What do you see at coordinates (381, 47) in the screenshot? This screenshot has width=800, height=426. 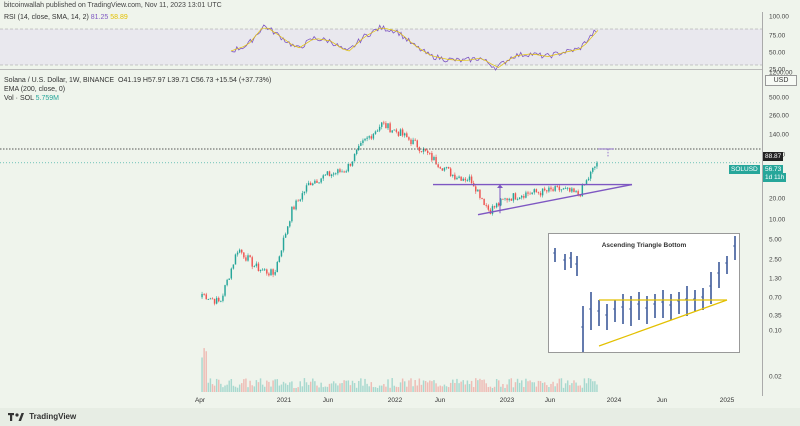 I see `rsi-band` at bounding box center [381, 47].